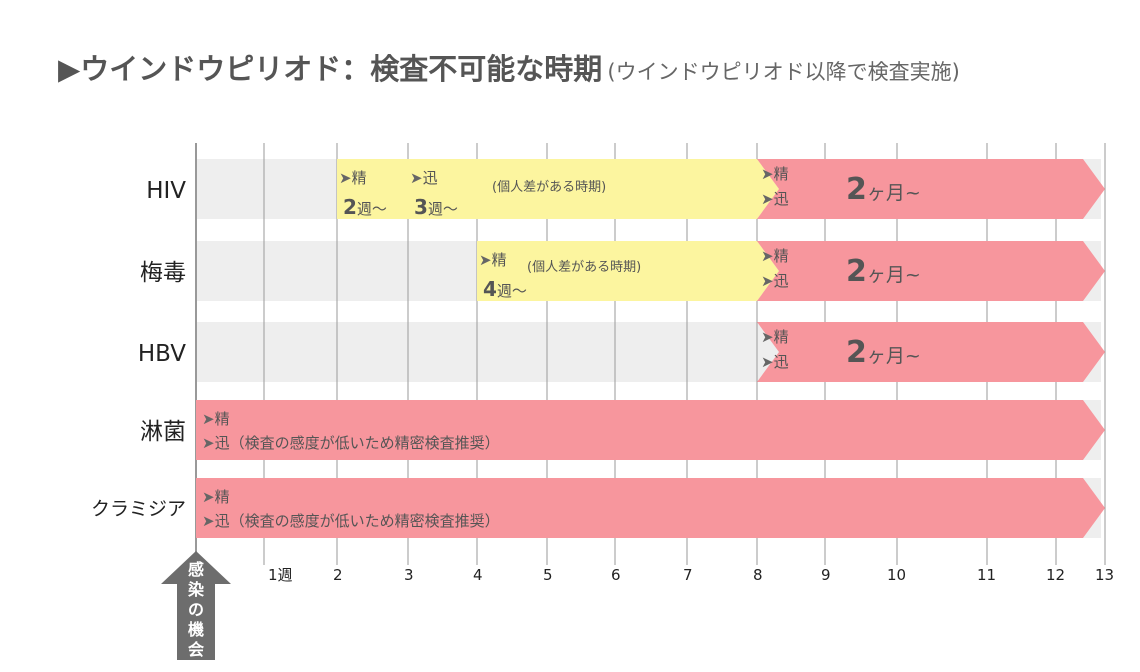 This screenshot has width=1140, height=672. I want to click on row-label: HBV, so click(162, 354).